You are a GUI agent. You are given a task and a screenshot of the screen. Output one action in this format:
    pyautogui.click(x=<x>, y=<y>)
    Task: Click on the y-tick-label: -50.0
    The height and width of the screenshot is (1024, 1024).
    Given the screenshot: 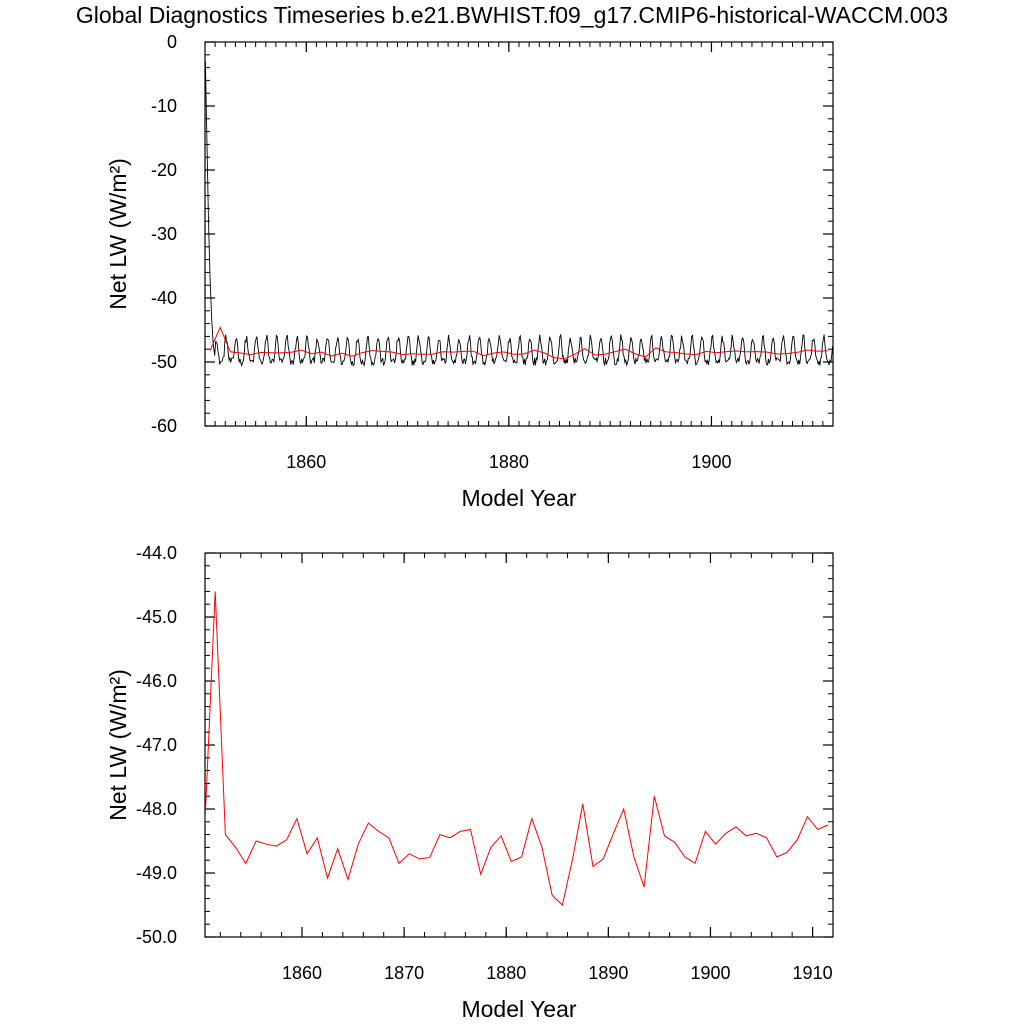 What is the action you would take?
    pyautogui.click(x=156, y=937)
    